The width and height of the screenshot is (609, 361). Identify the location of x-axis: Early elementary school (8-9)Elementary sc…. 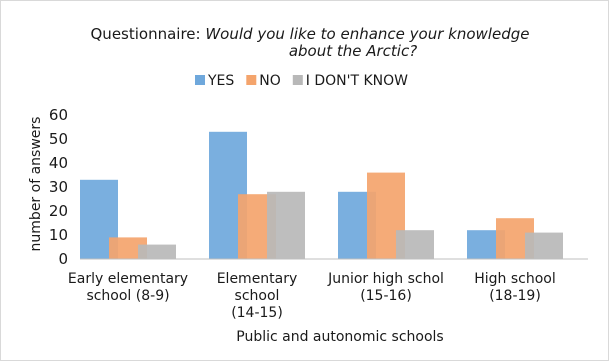
(328, 289).